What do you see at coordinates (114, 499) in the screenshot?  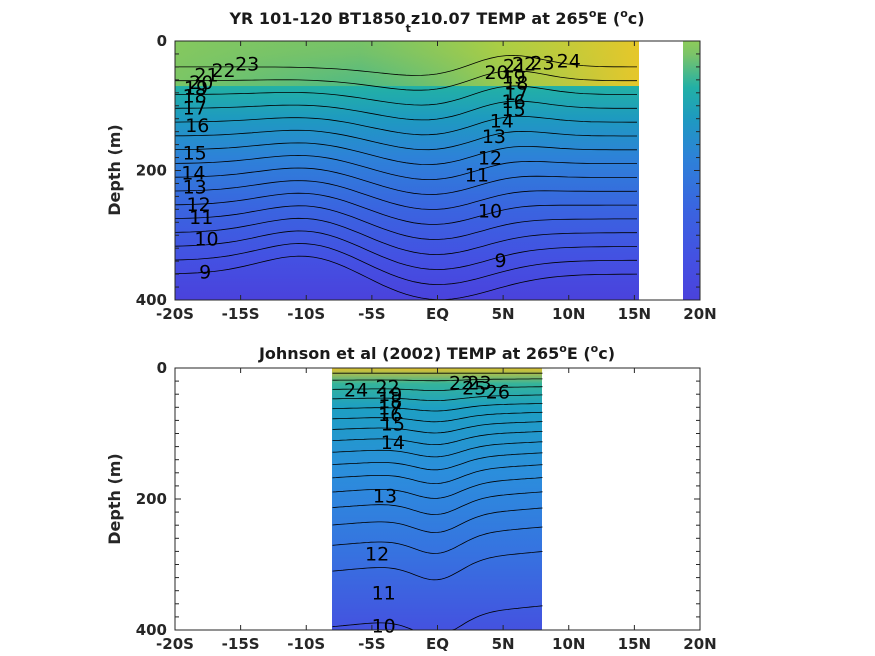 I see `y-axis-label-2: Depth (m)` at bounding box center [114, 499].